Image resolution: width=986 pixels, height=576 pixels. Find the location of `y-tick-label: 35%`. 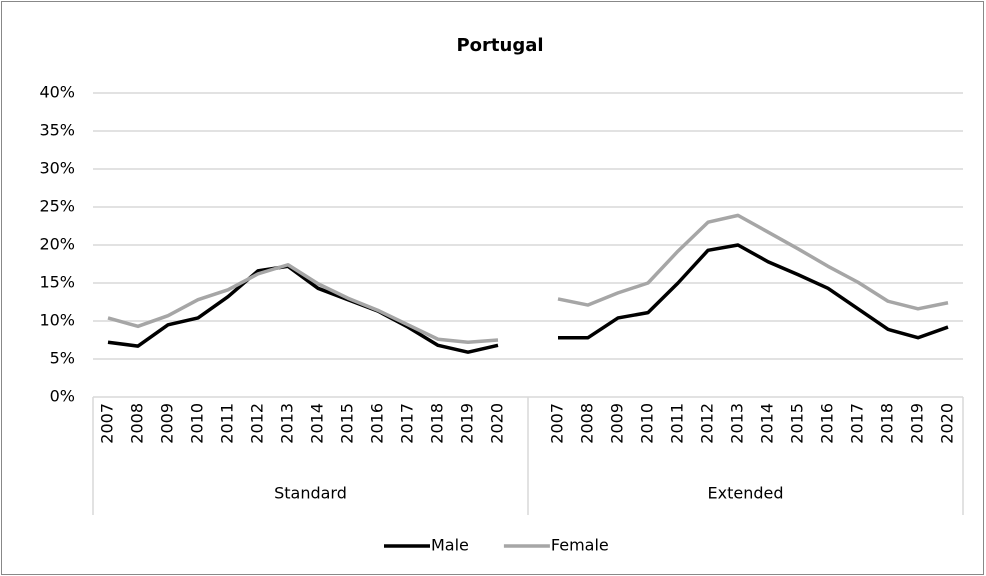

y-tick-label: 35% is located at coordinates (57, 130).